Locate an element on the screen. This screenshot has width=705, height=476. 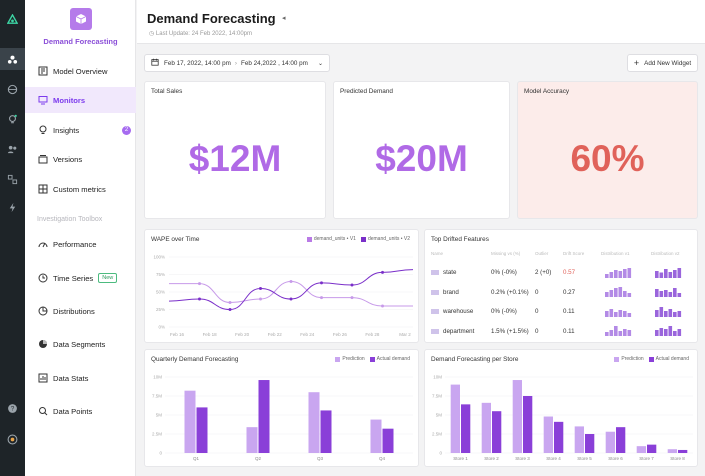
nav-performance: Performance is located at coordinates (80, 244).